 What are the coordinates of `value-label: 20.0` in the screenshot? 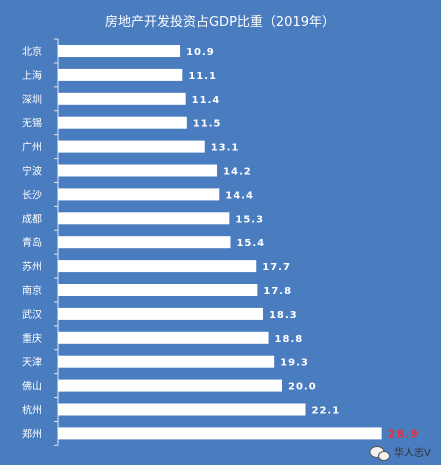 It's located at (302, 387).